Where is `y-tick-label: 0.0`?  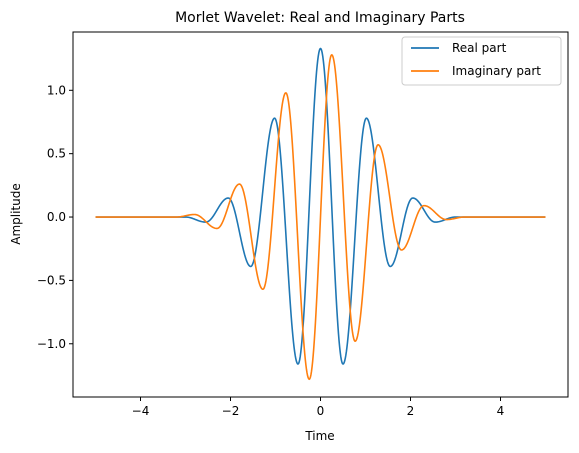 y-tick-label: 0.0 is located at coordinates (56, 217).